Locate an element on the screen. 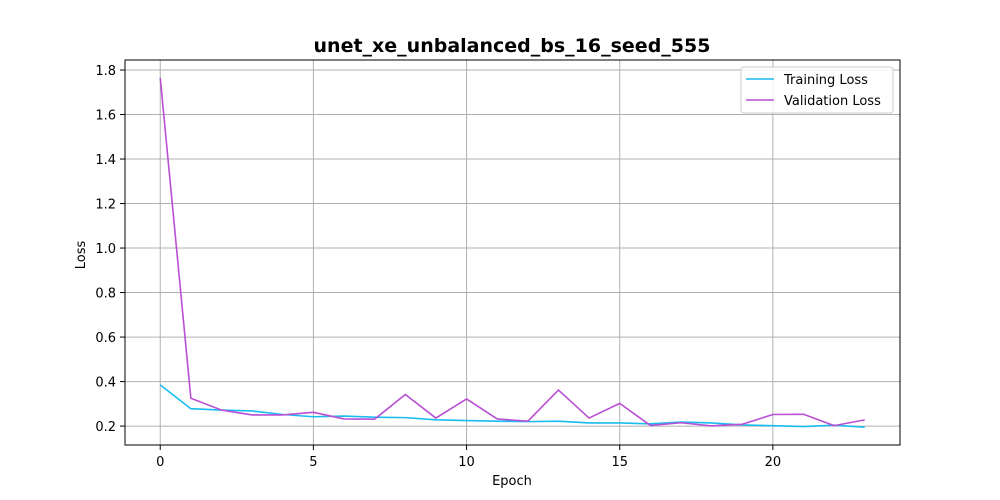 The image size is (1000, 500). y-tick-label: 1.6 is located at coordinates (105, 116).